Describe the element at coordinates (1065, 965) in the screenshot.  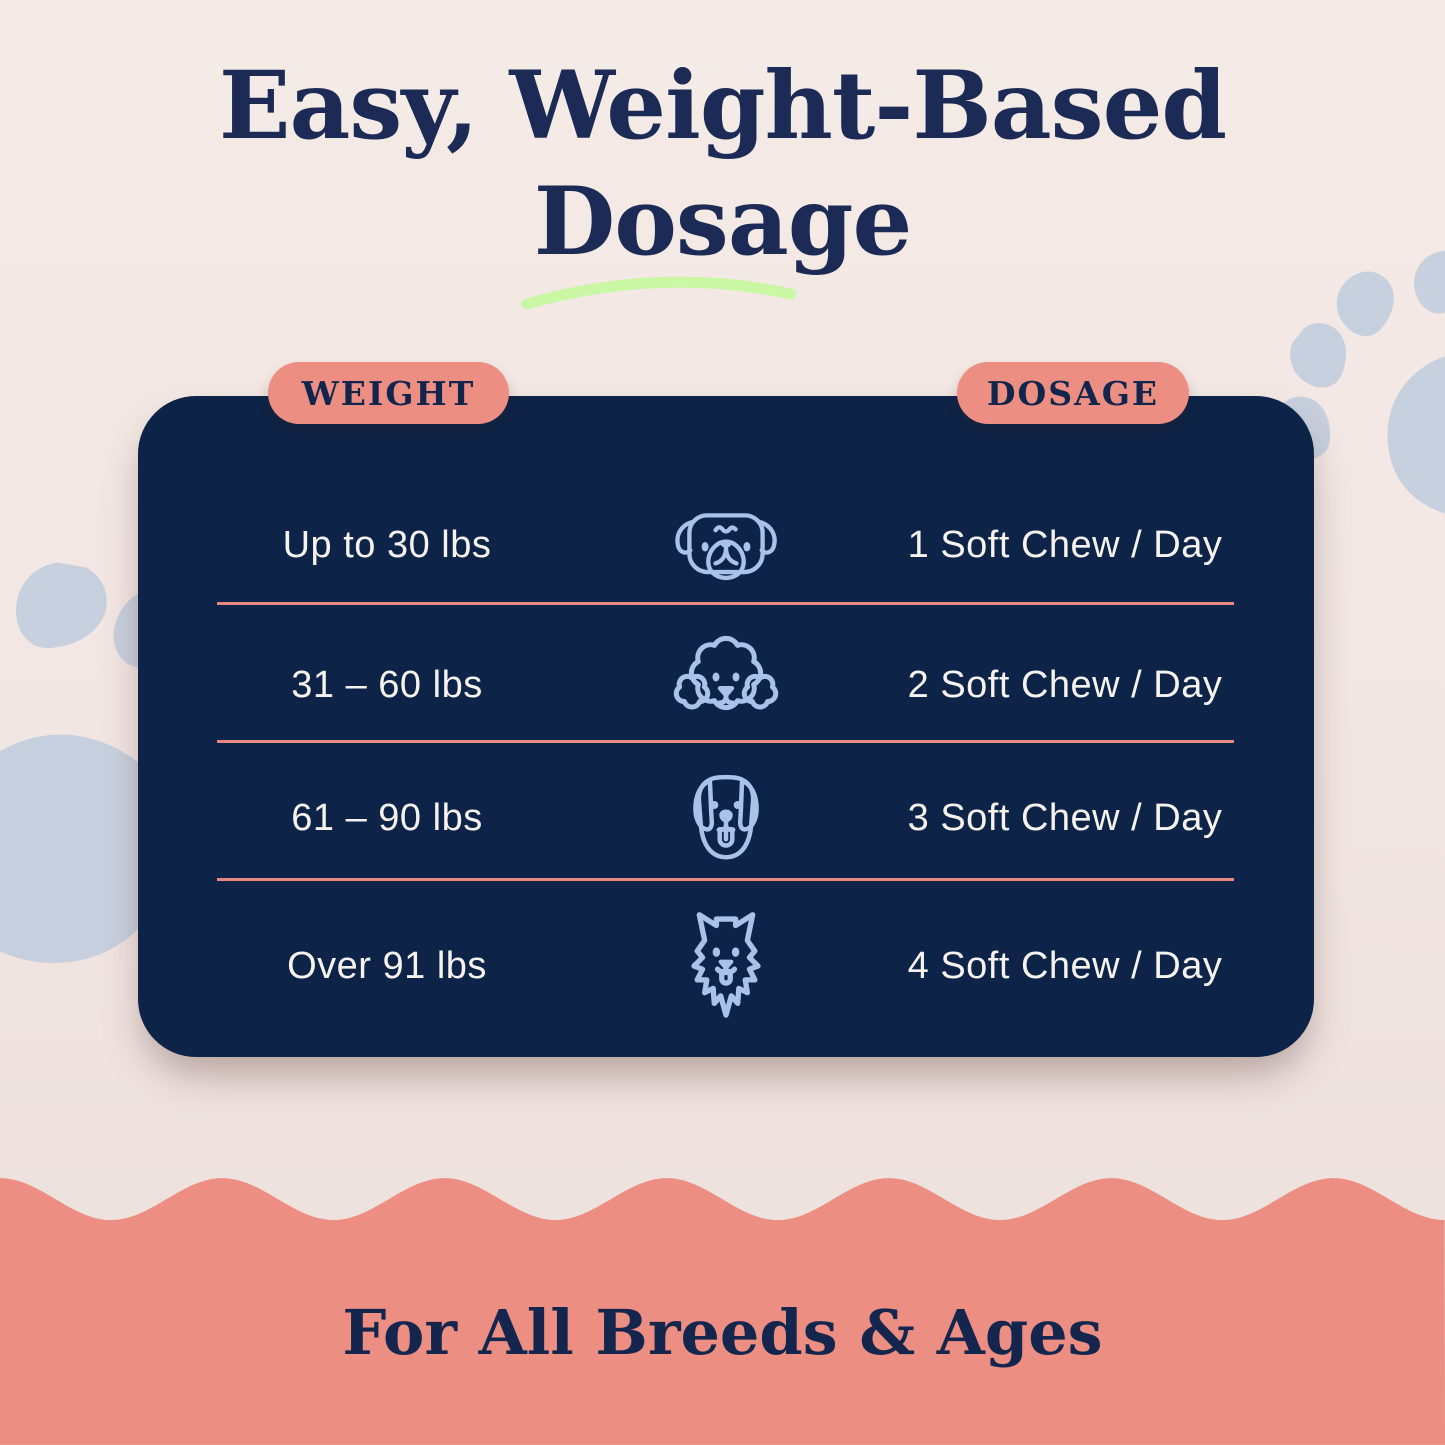
I see `dosage-value: 4 Soft Chew / Day` at that location.